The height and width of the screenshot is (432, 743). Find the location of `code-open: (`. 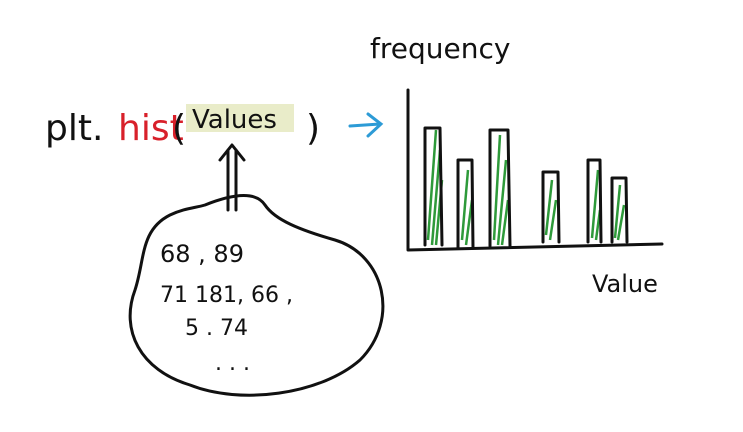

code-open: ( is located at coordinates (179, 128).